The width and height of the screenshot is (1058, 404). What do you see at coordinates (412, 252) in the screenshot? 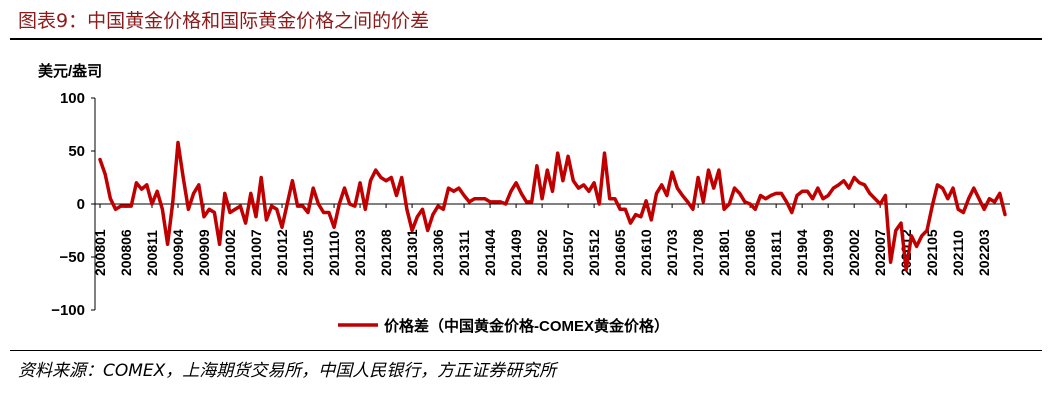
I see `x-tick-label: 201301` at bounding box center [412, 252].